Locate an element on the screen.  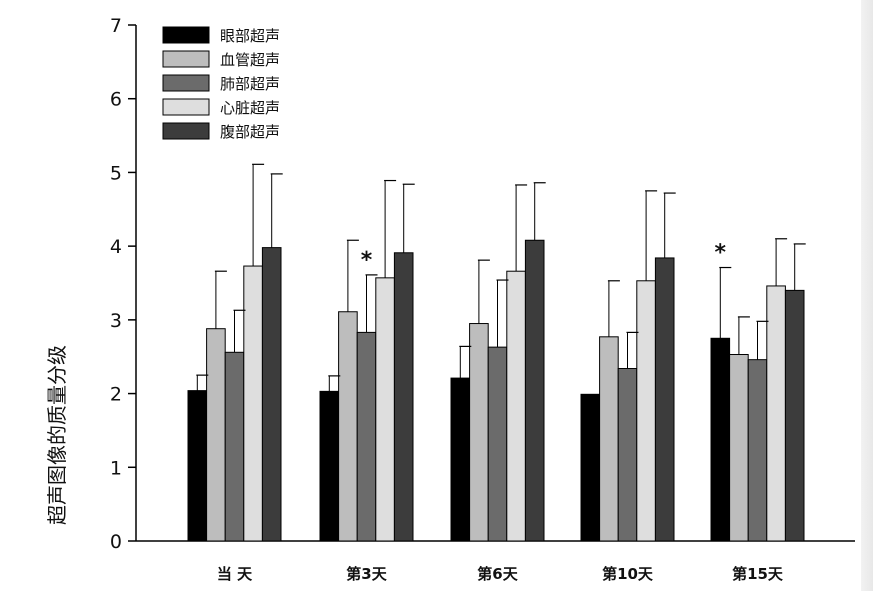
legend-label: 腹部超声 is located at coordinates (250, 132).